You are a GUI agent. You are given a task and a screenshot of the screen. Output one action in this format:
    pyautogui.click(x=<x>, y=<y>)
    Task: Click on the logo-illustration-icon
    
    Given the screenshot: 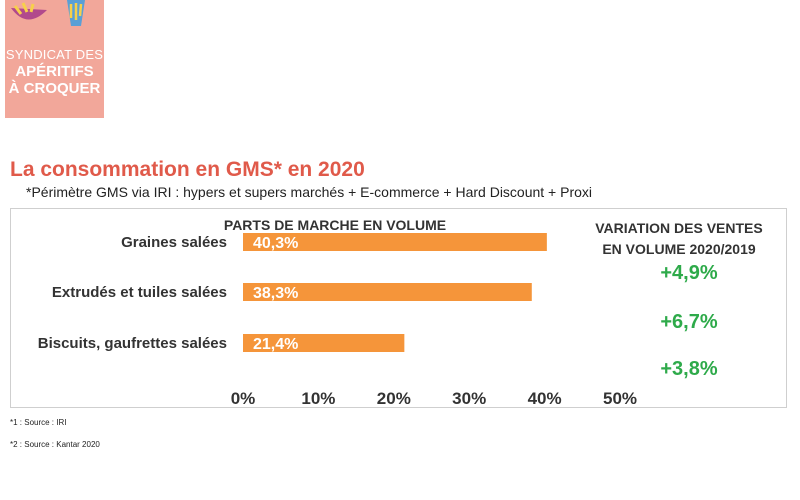 What is the action you would take?
    pyautogui.click(x=48, y=13)
    